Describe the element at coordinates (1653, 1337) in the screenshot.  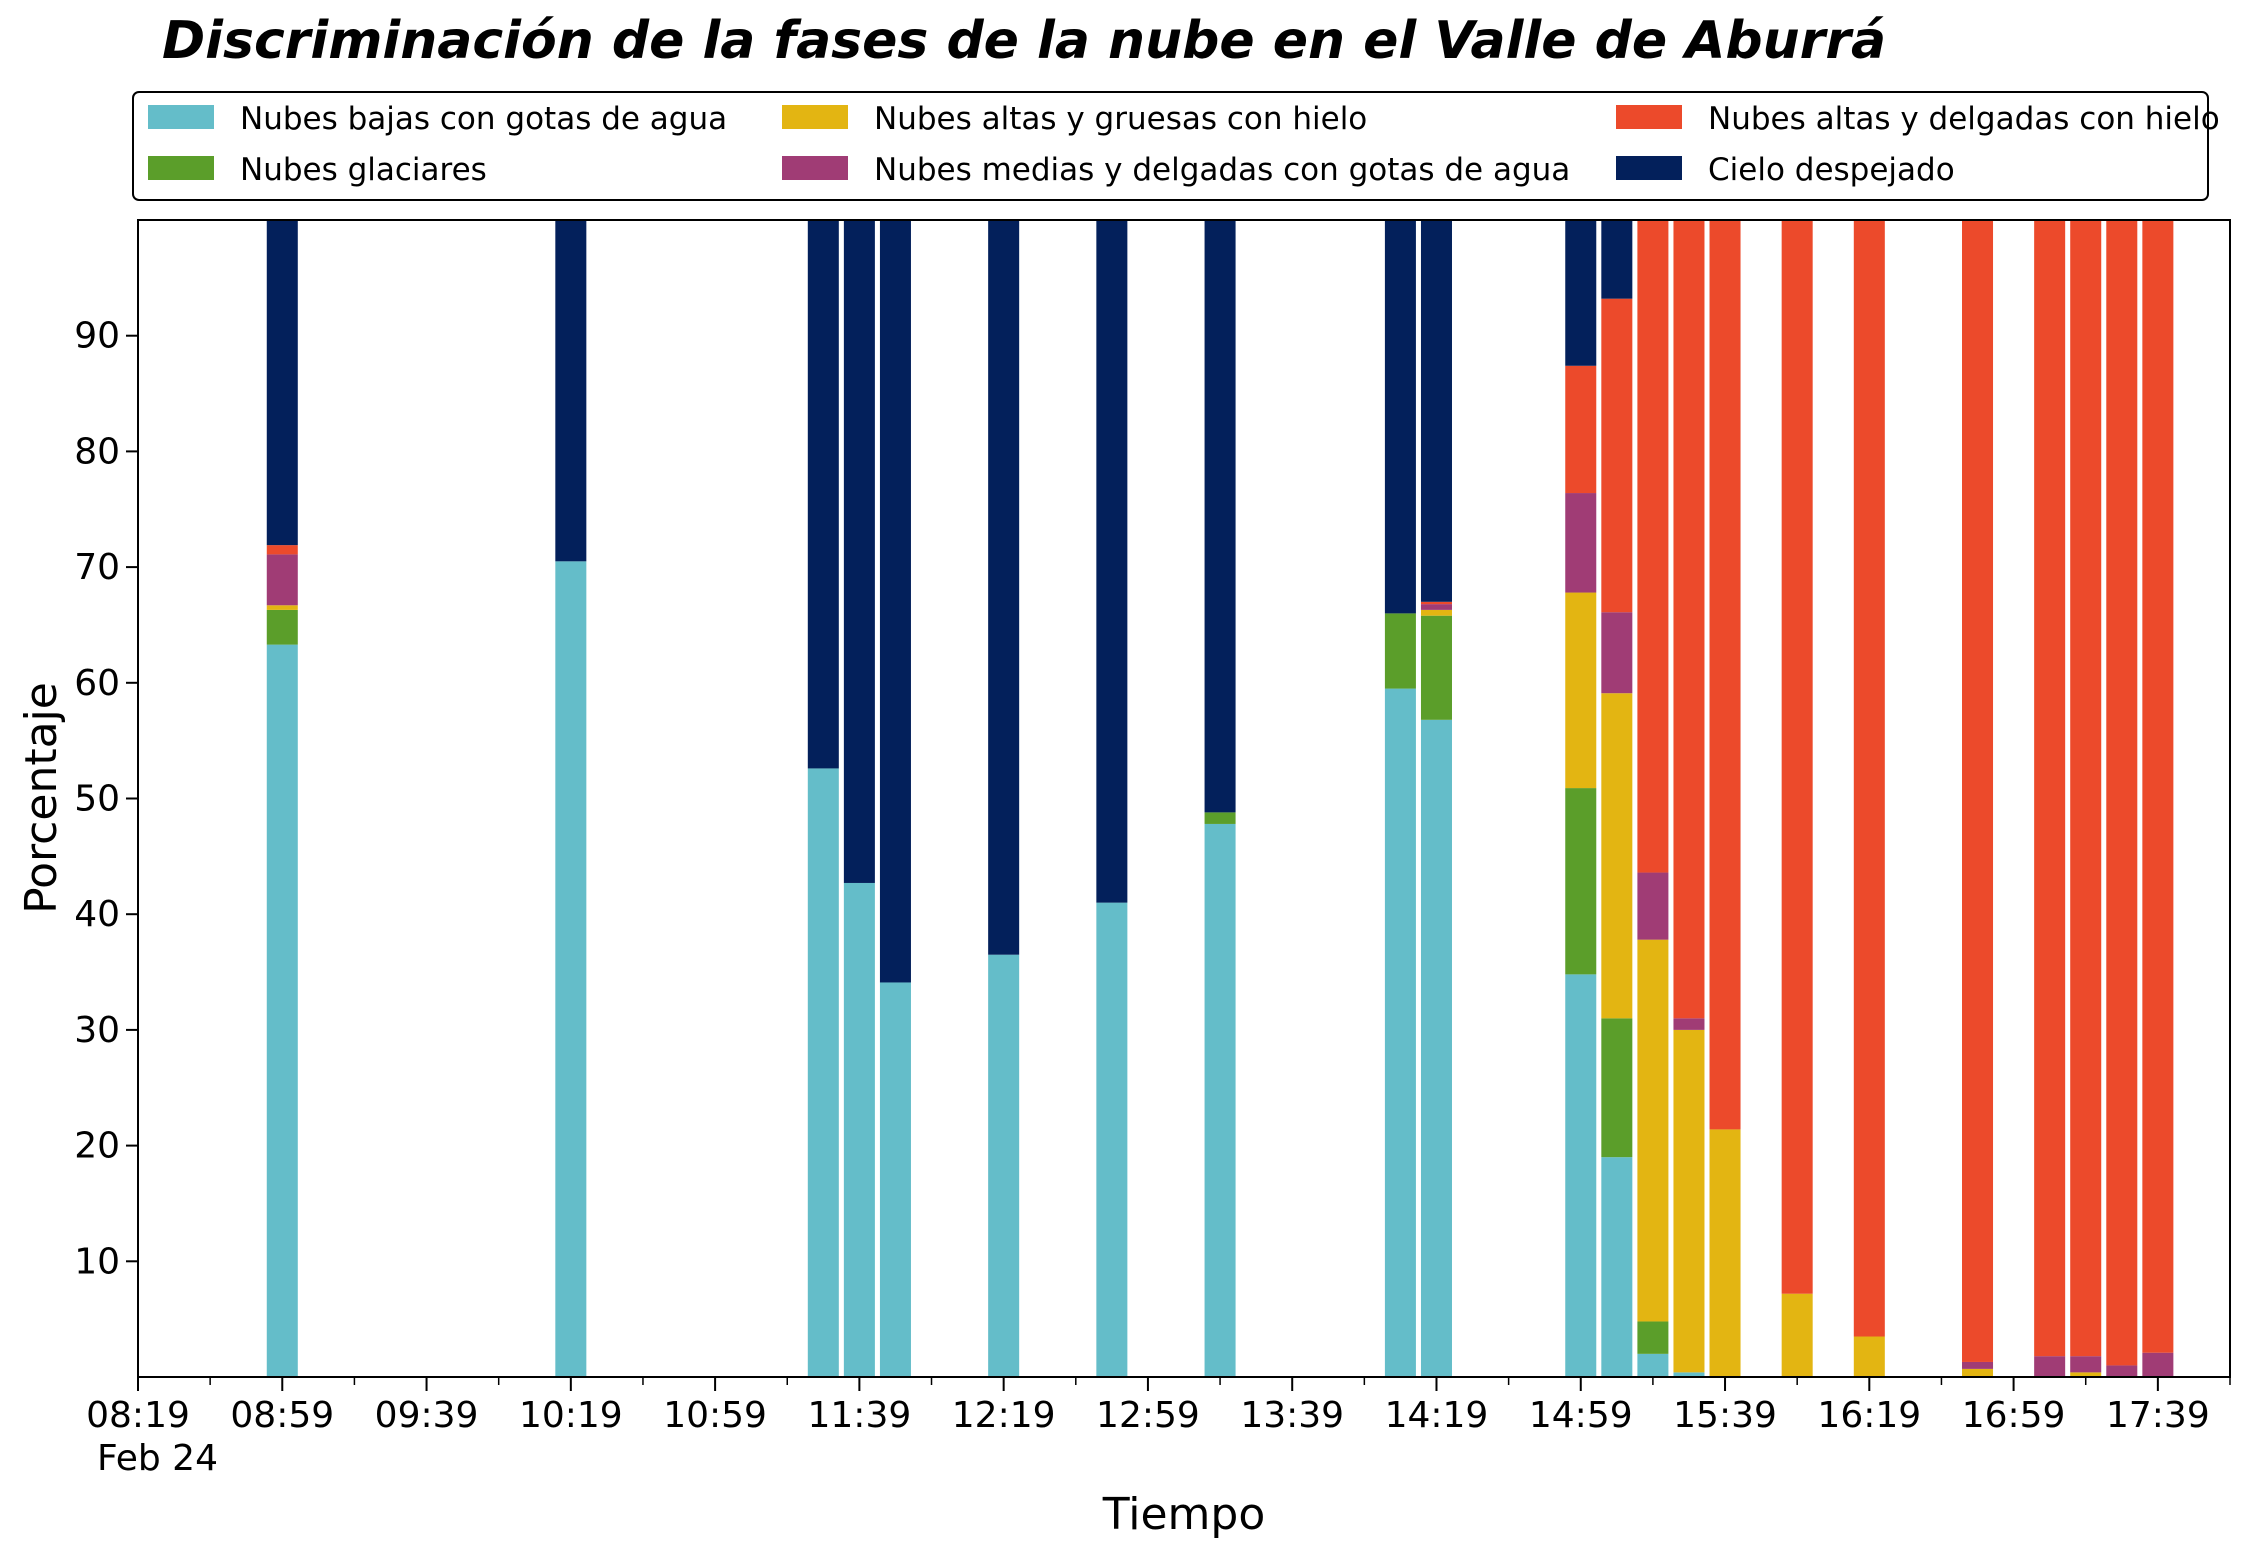
I see `bar-segment-1519-s1` at that location.